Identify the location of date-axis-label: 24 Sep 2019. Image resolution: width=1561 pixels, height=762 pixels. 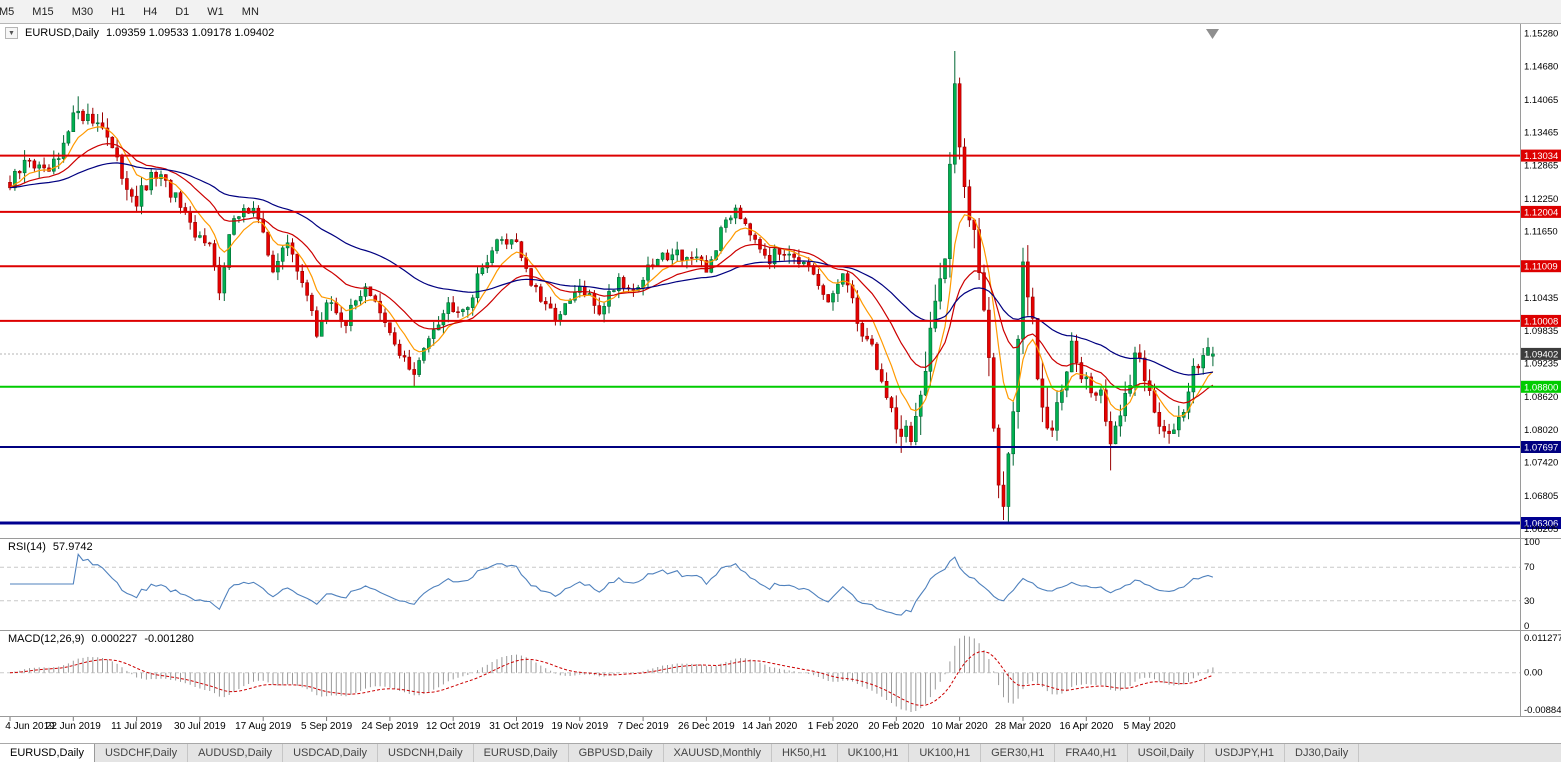
(390, 726).